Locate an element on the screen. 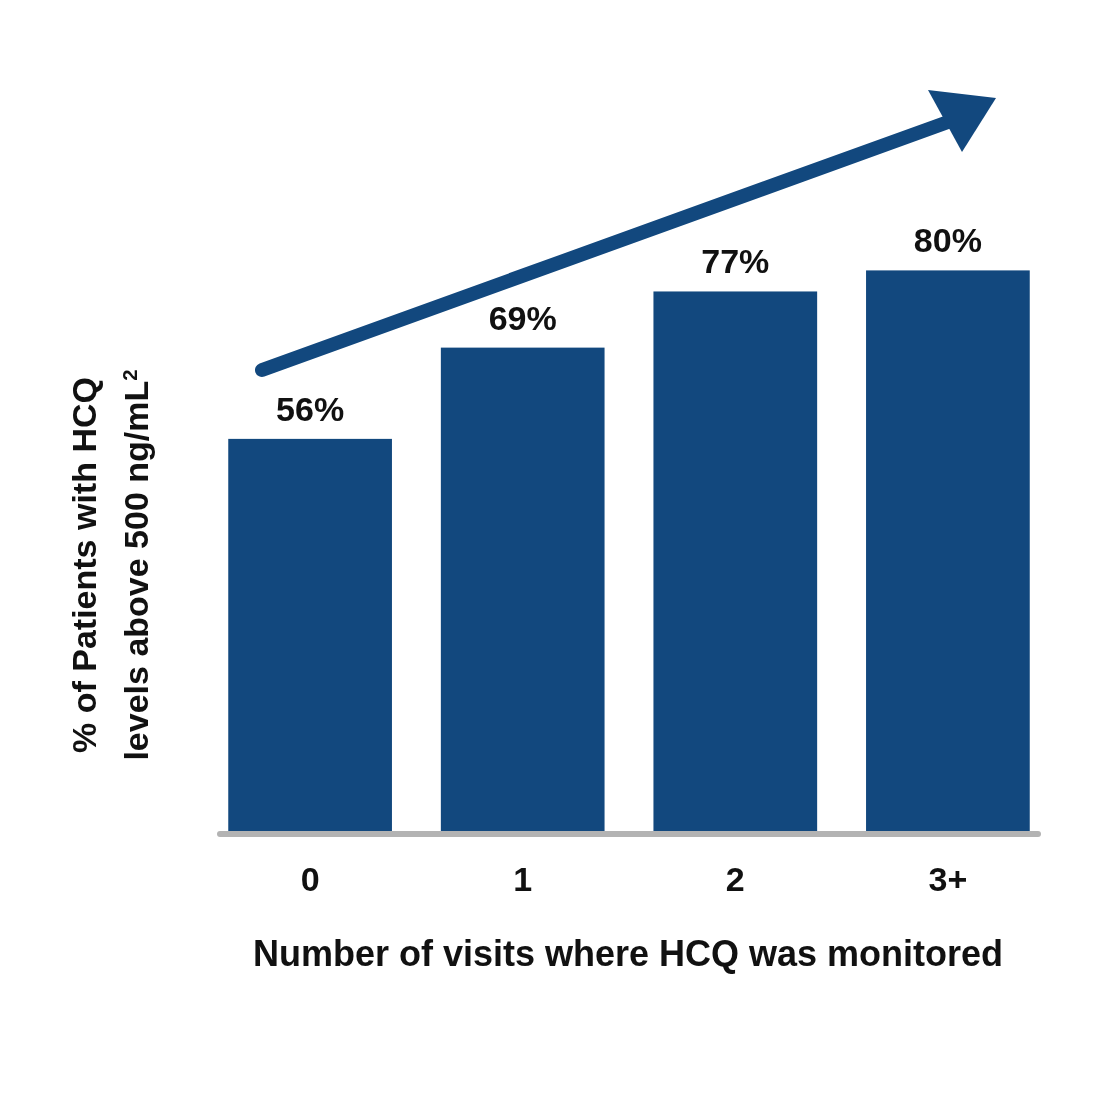 The width and height of the screenshot is (1098, 1098). x-tick-label: 0 is located at coordinates (310, 879).